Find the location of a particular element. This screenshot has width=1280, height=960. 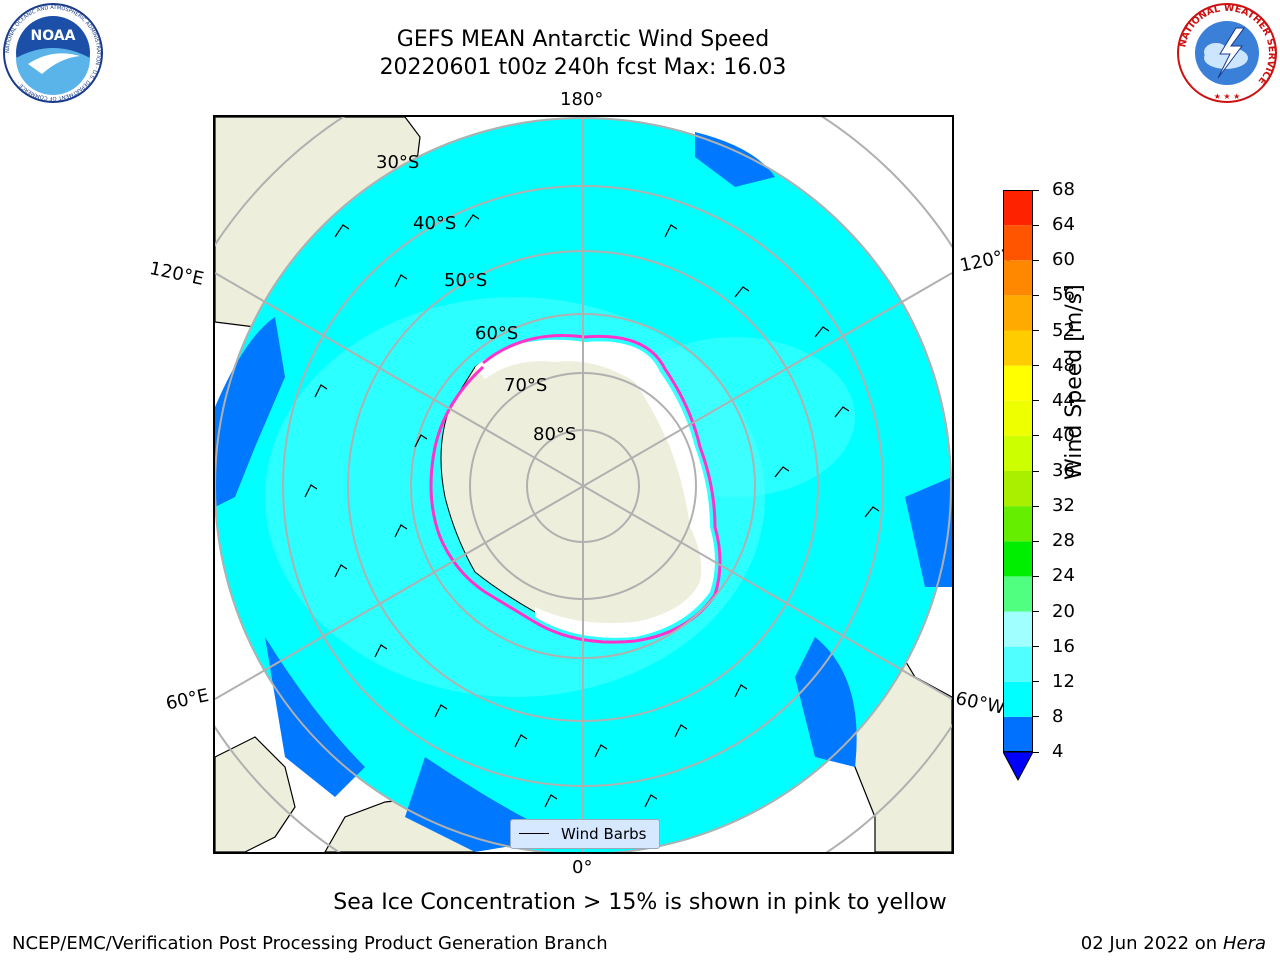

colorbar-tick-label: 52 is located at coordinates (1063, 330).